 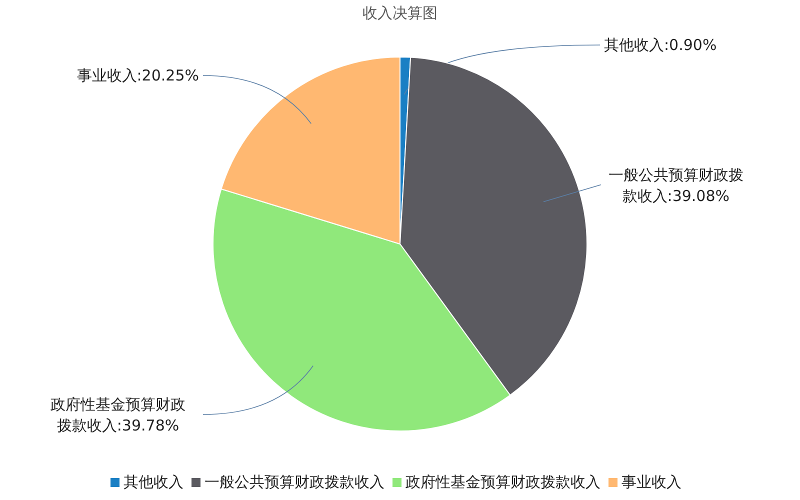 What do you see at coordinates (400, 13) in the screenshot?
I see `chart-title: 收入决算图` at bounding box center [400, 13].